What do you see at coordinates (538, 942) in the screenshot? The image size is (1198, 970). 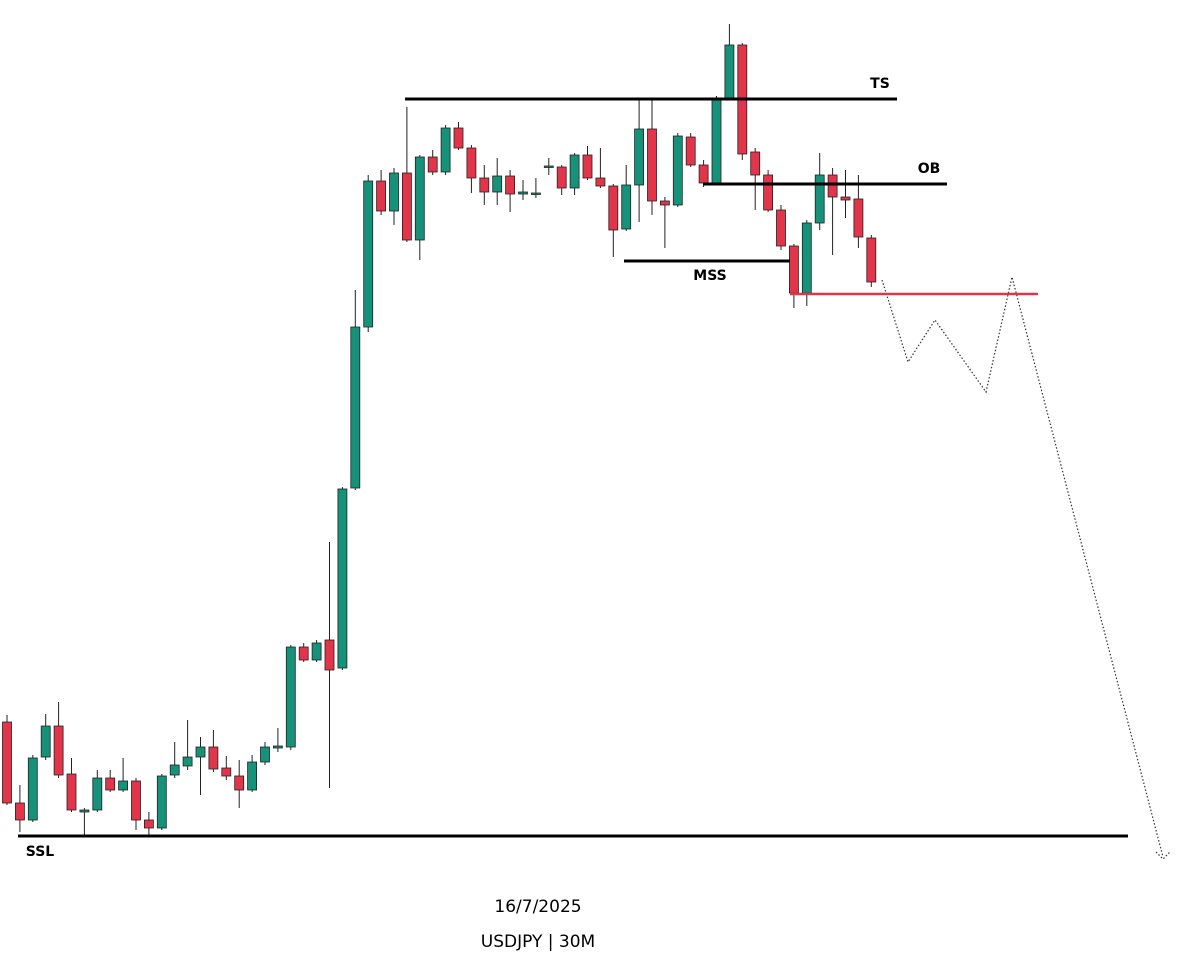 I see `chart-title: USDJPY | 30M` at bounding box center [538, 942].